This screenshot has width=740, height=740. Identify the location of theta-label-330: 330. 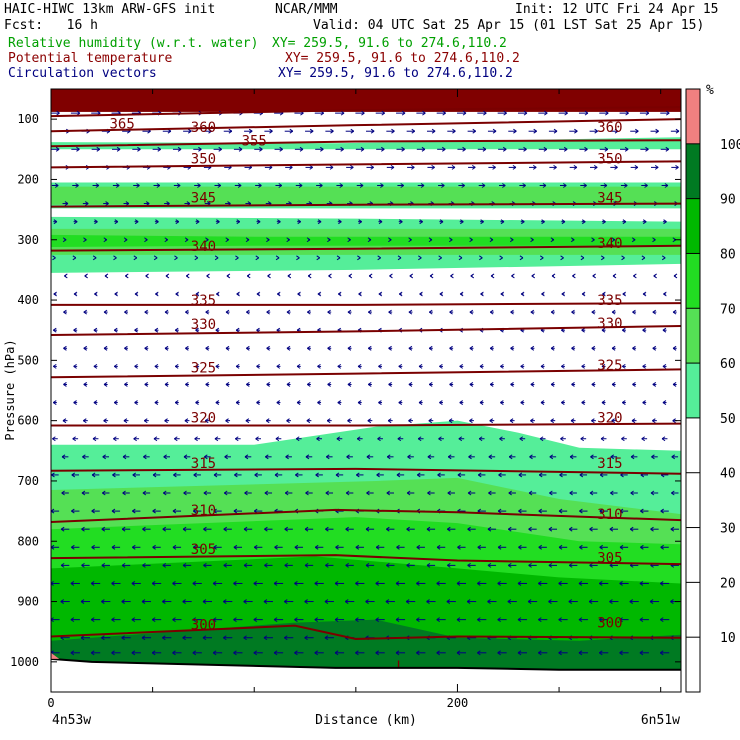
(609, 324).